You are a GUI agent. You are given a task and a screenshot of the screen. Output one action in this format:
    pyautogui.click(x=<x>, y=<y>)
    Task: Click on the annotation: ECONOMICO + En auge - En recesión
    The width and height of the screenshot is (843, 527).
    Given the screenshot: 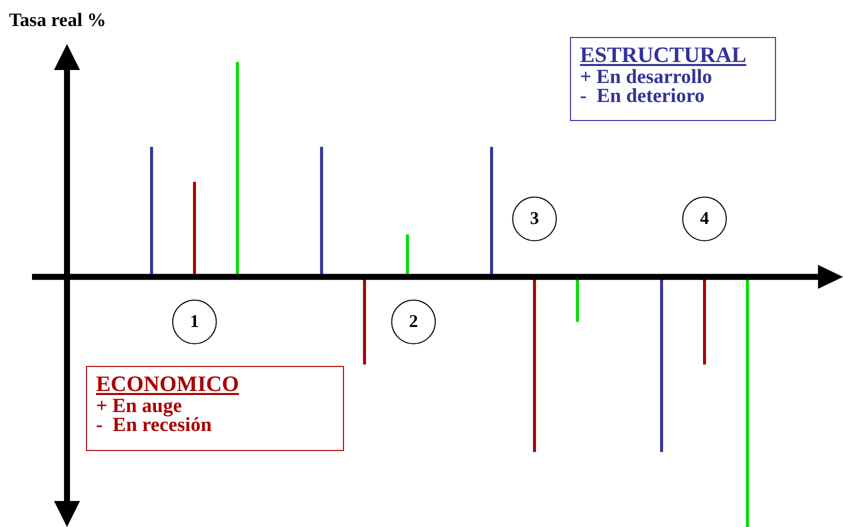 What is the action you would take?
    pyautogui.click(x=168, y=403)
    